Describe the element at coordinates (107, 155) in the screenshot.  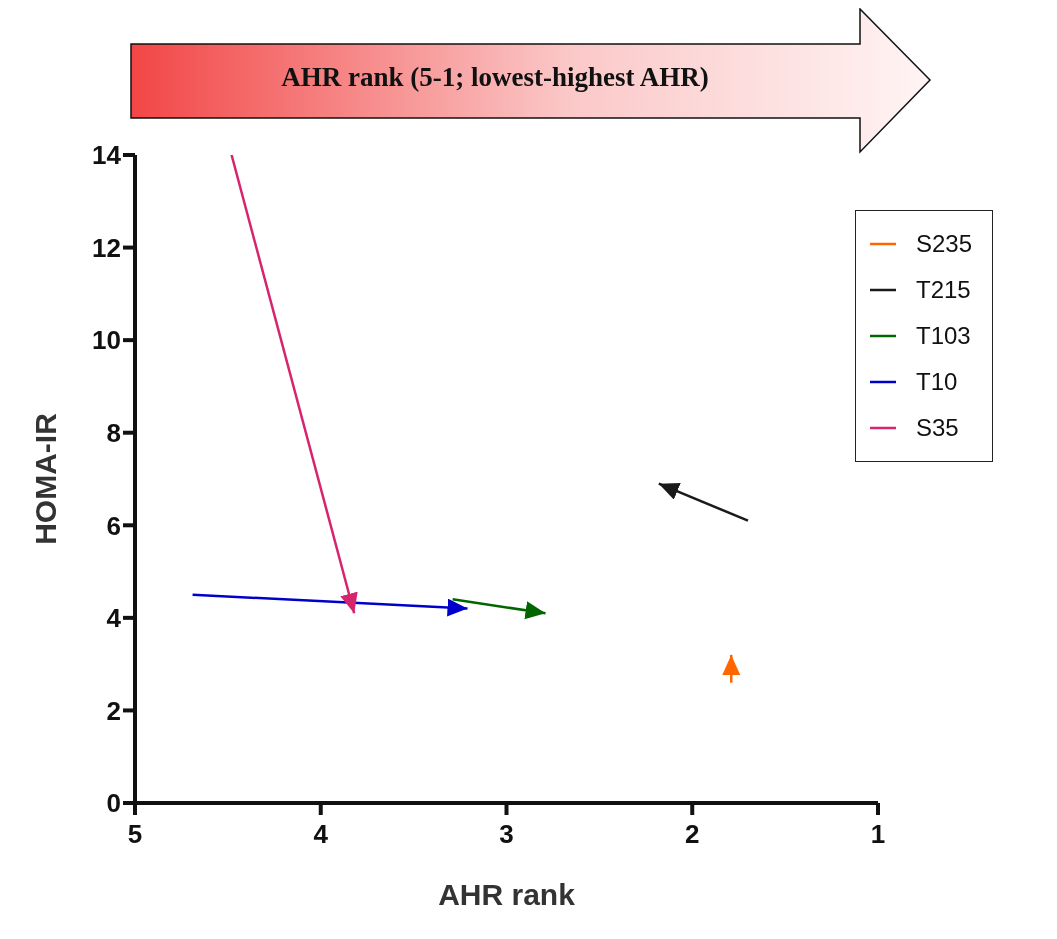
I see `y-tick-label: 14` at that location.